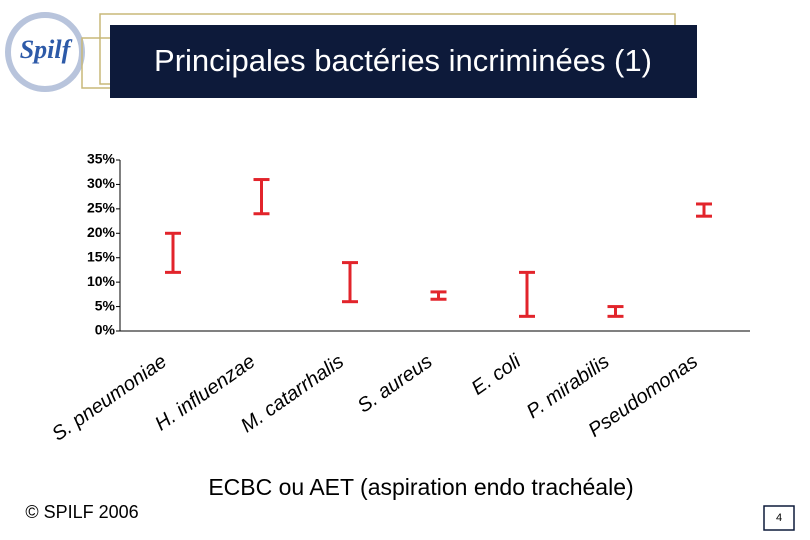 Image resolution: width=810 pixels, height=540 pixels. I want to click on x-tick-label: E. coli, so click(497, 375).